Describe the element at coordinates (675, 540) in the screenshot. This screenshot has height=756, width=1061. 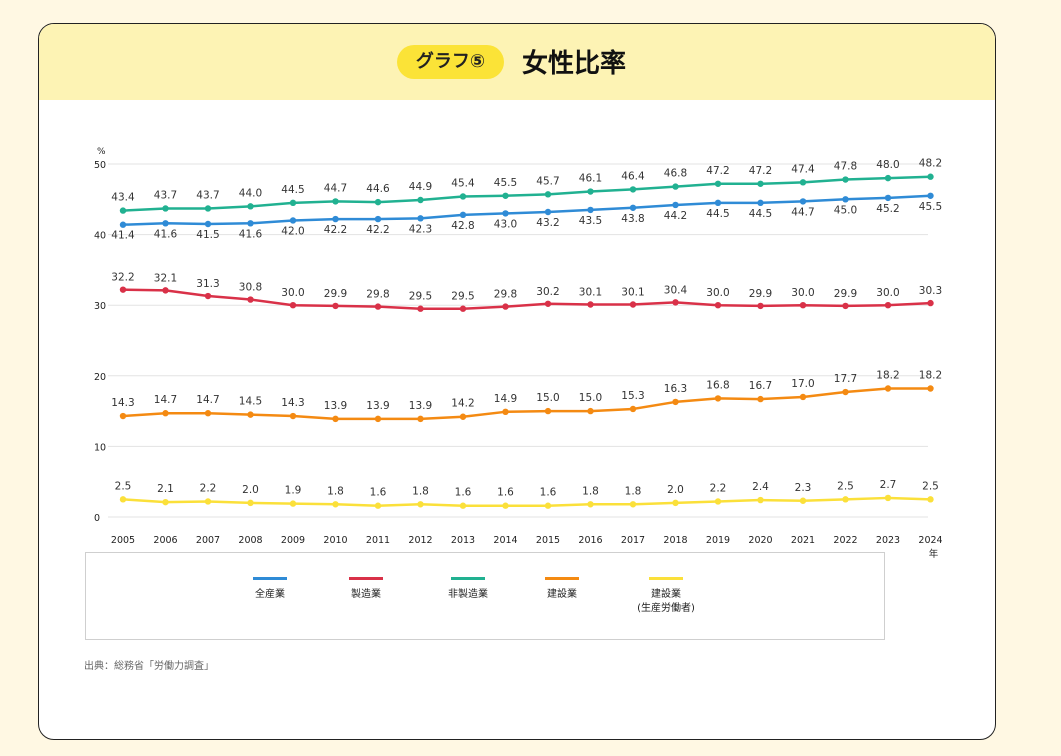
I see `x-tick-label: 2018` at that location.